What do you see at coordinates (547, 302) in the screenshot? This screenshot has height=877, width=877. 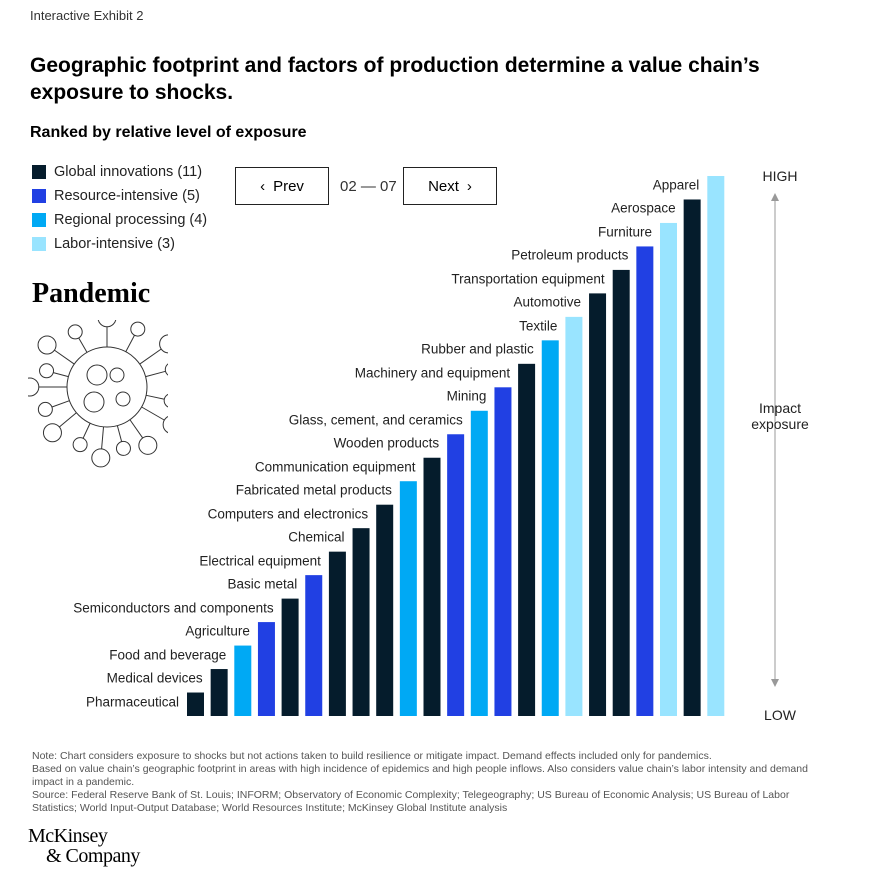 I see `bar-label: Automotive` at bounding box center [547, 302].